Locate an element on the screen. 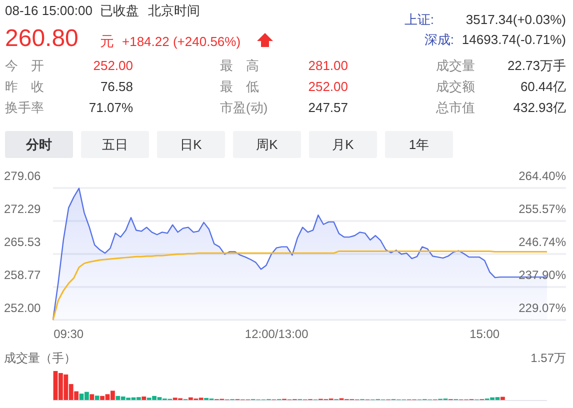 The height and width of the screenshot is (408, 573). text: 260.80 is located at coordinates (41, 38).